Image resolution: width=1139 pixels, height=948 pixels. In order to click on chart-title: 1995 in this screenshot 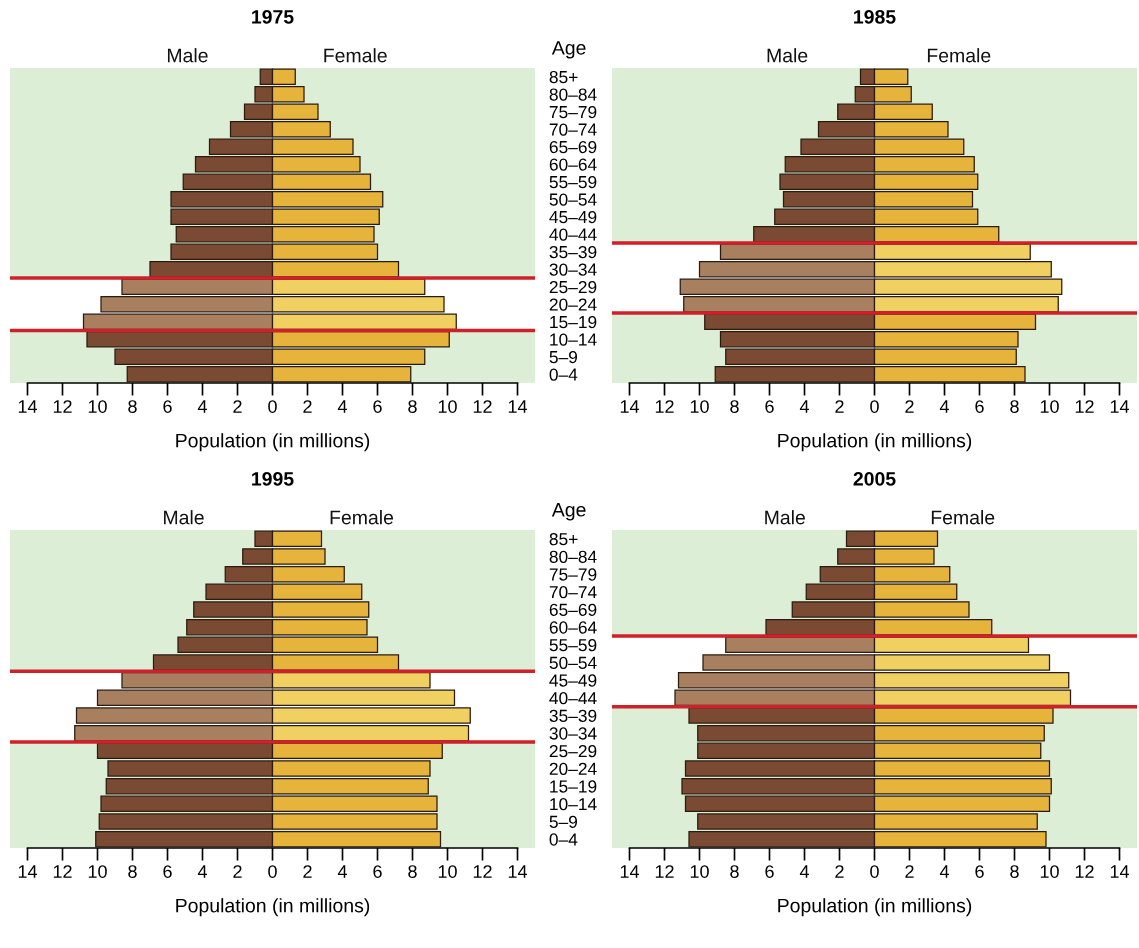, I will do `click(273, 478)`.